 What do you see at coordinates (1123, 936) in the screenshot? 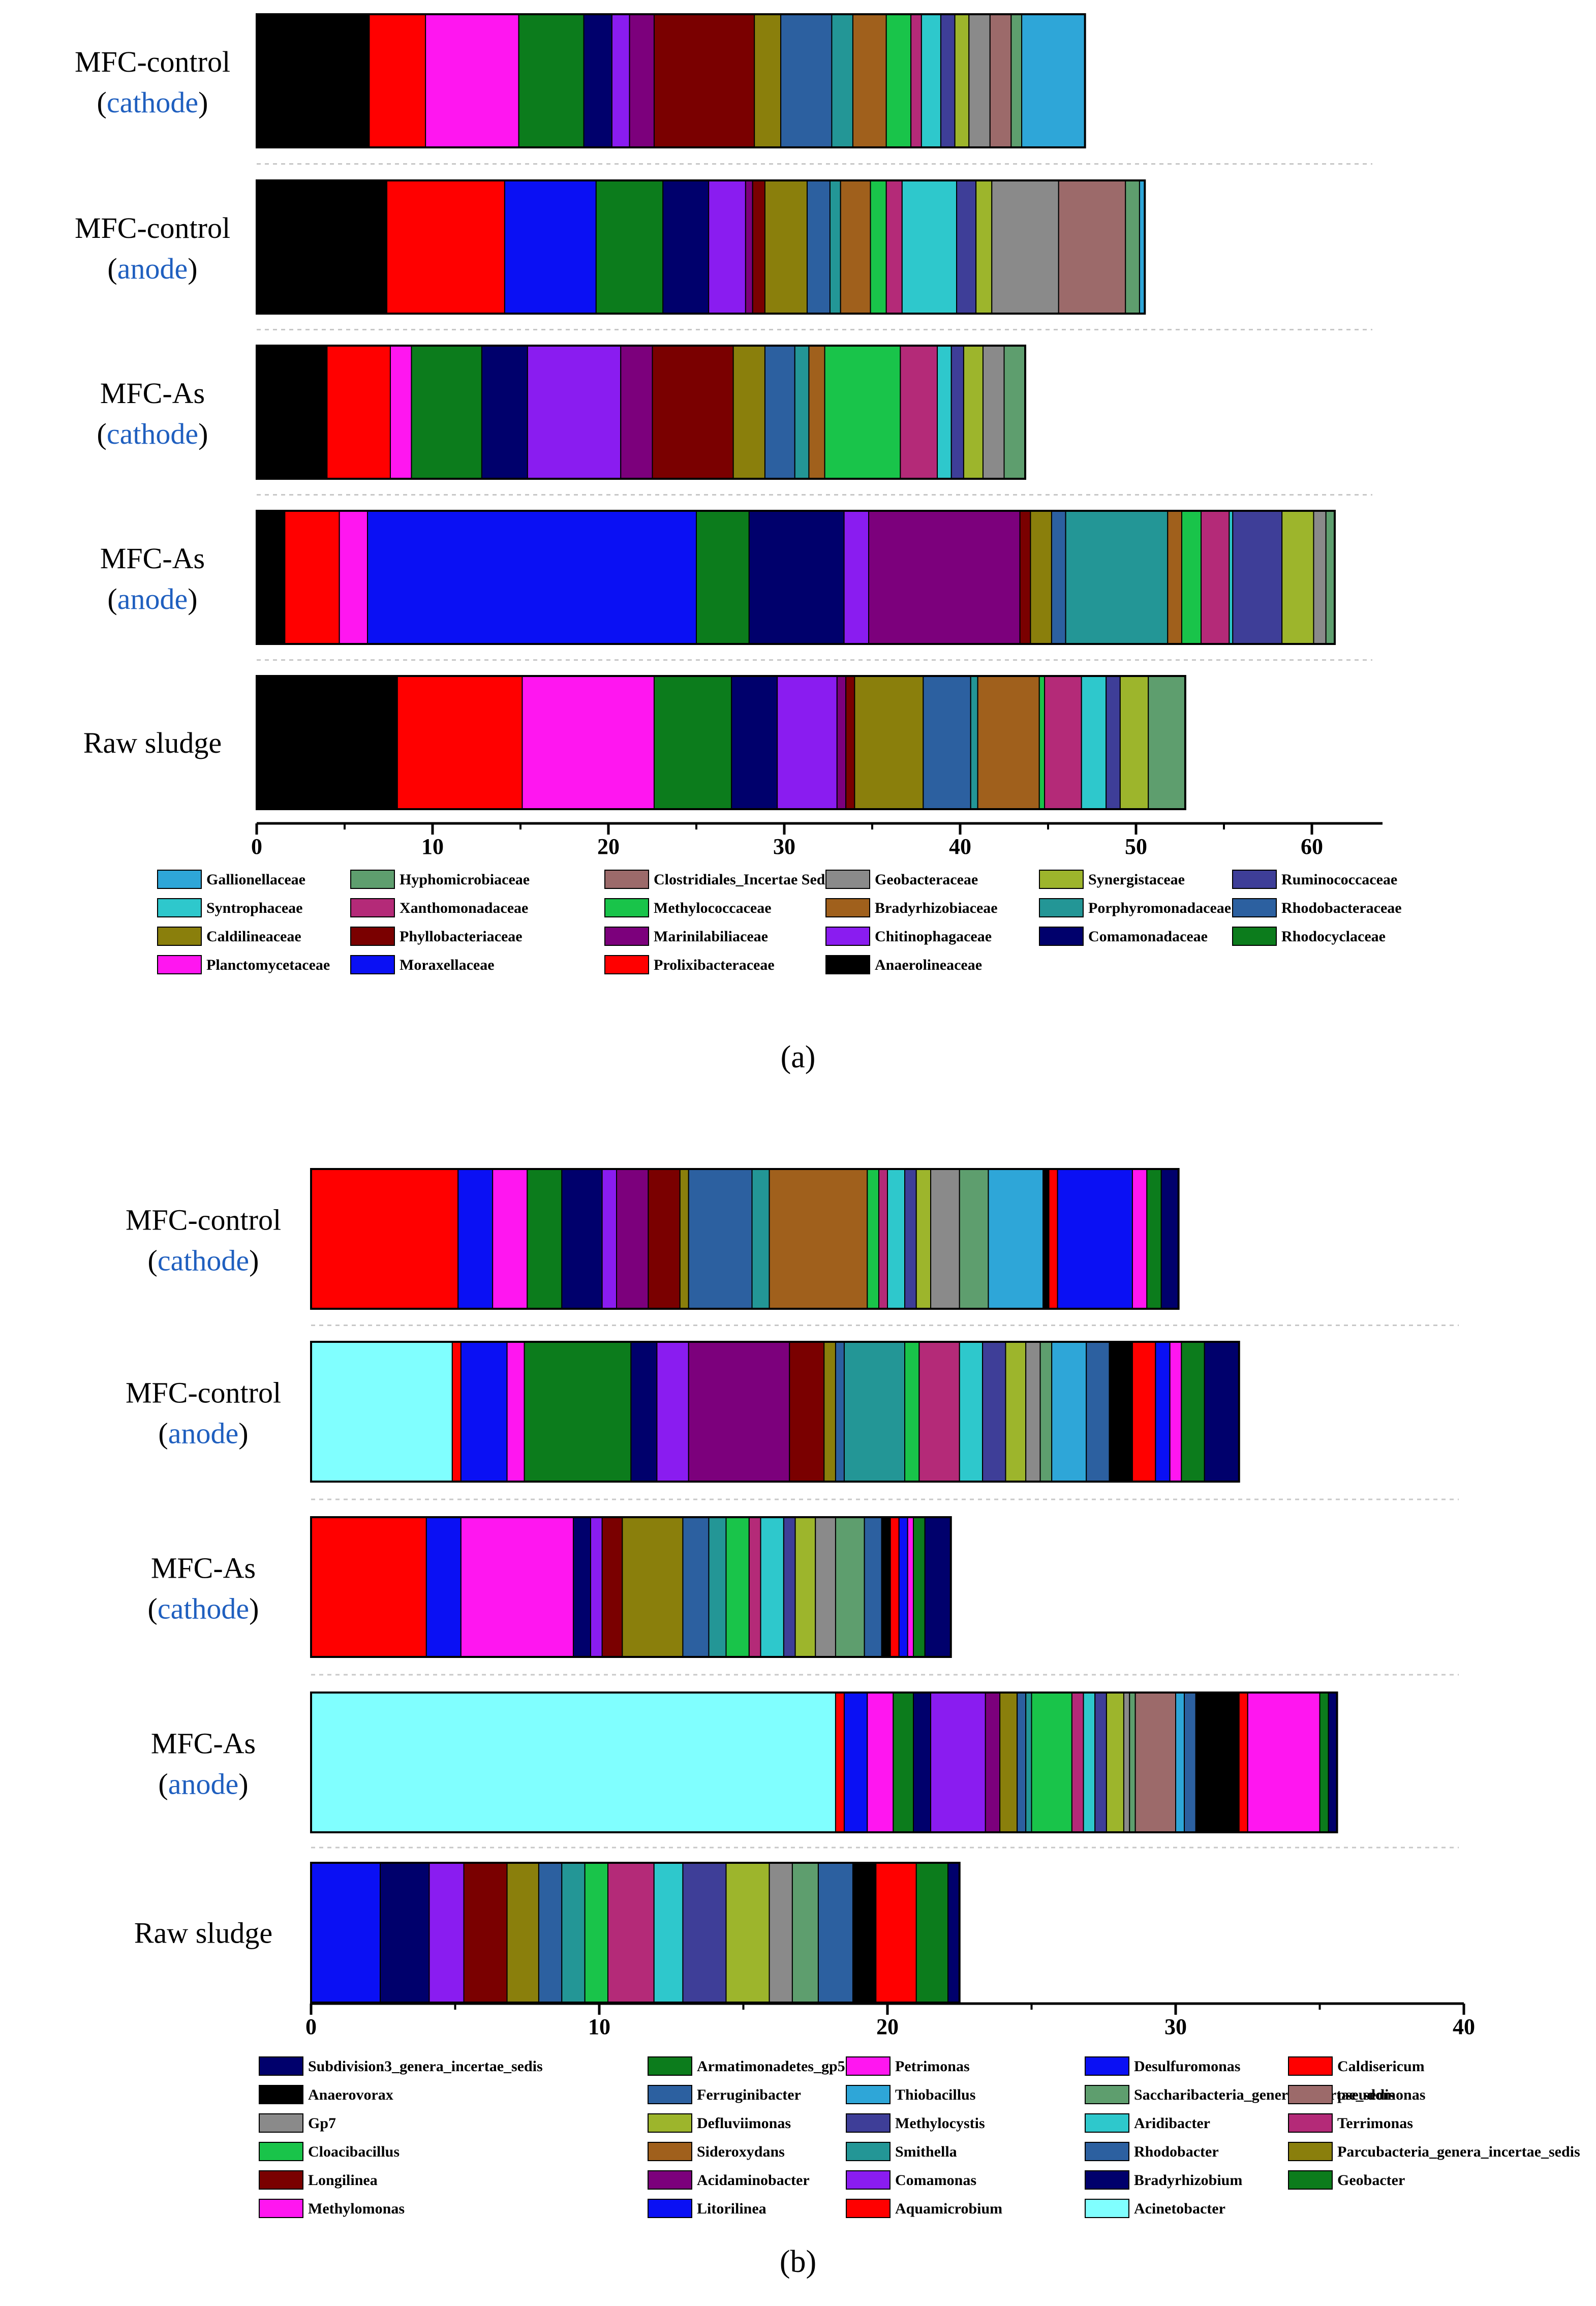
I see `legend-item: Comamonadaceae` at bounding box center [1123, 936].